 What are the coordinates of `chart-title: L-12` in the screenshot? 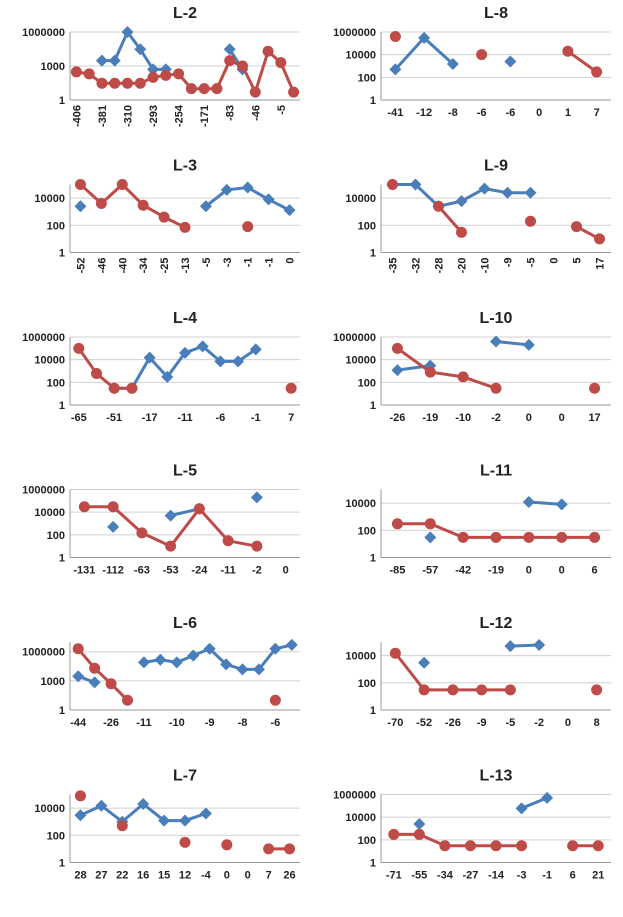 It's located at (496, 623).